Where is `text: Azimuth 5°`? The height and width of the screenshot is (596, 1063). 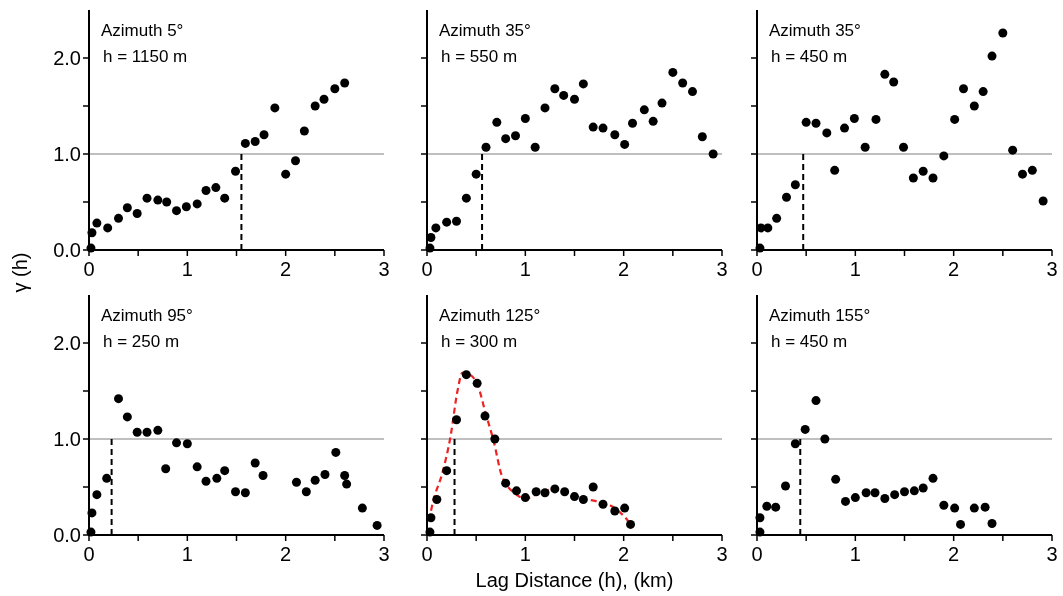 text: Azimuth 5° is located at coordinates (142, 30).